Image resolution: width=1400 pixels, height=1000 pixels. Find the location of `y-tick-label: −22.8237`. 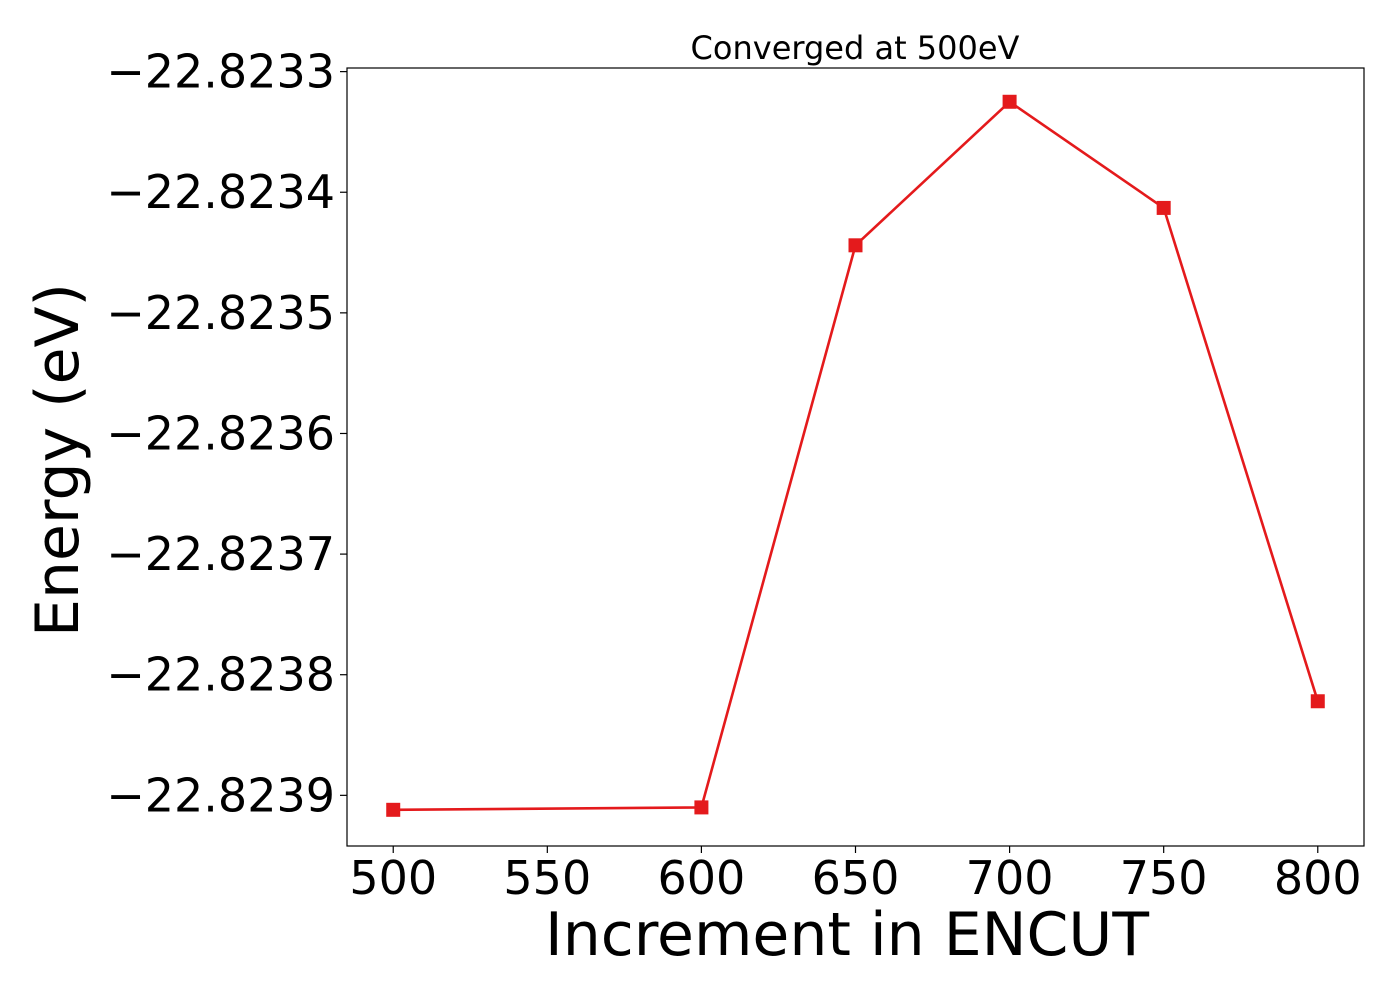

y-tick-label: −22.8237 is located at coordinates (220, 554).